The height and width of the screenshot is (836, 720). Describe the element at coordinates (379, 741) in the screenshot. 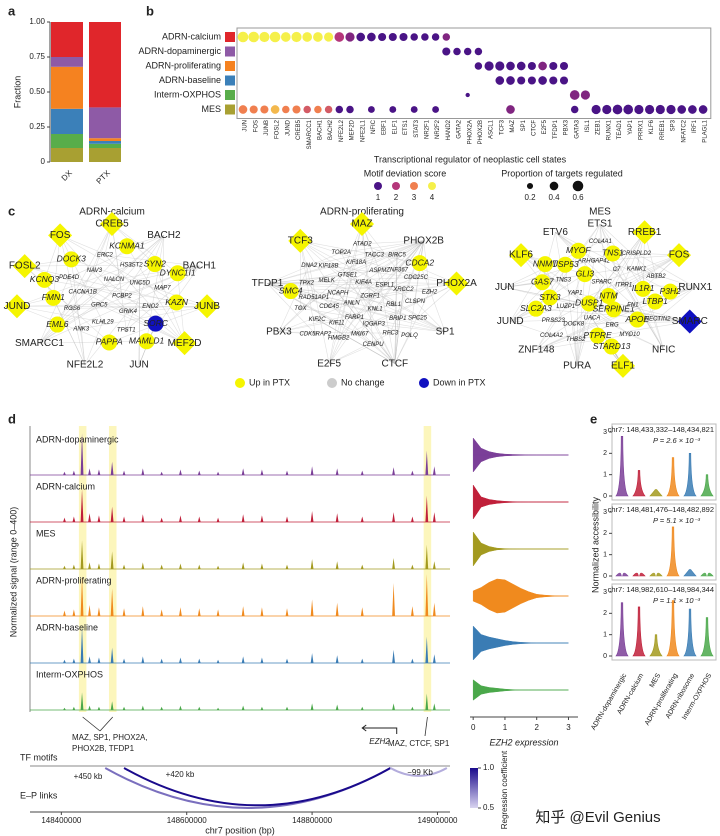

I see `gene-label: EZH2` at that location.